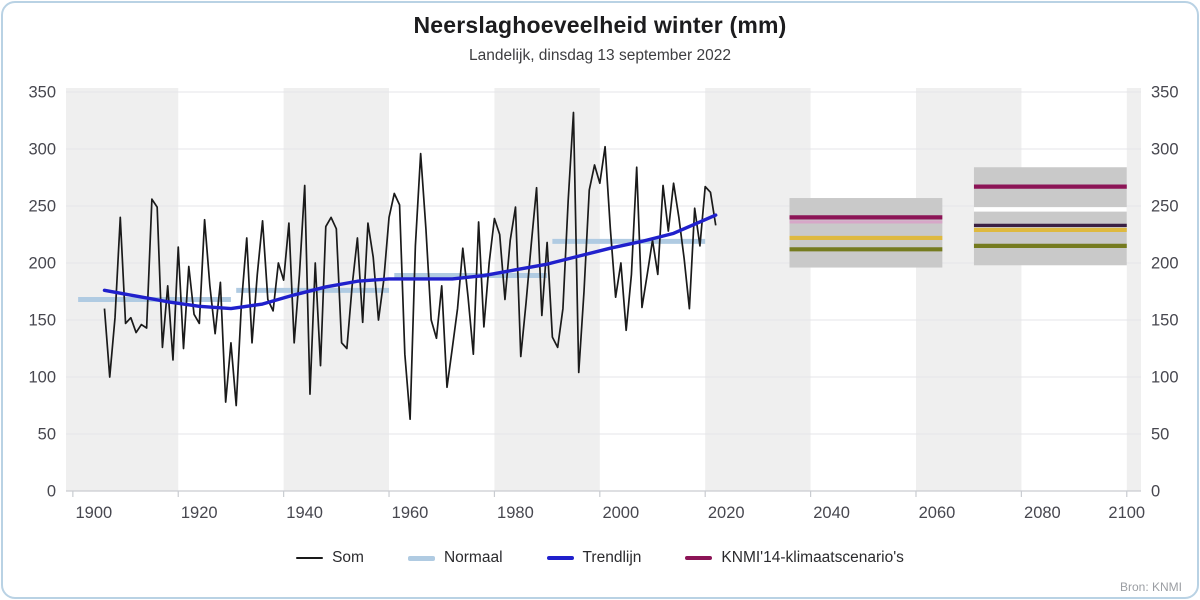  I want to click on legend-item-som: Som, so click(330, 558).